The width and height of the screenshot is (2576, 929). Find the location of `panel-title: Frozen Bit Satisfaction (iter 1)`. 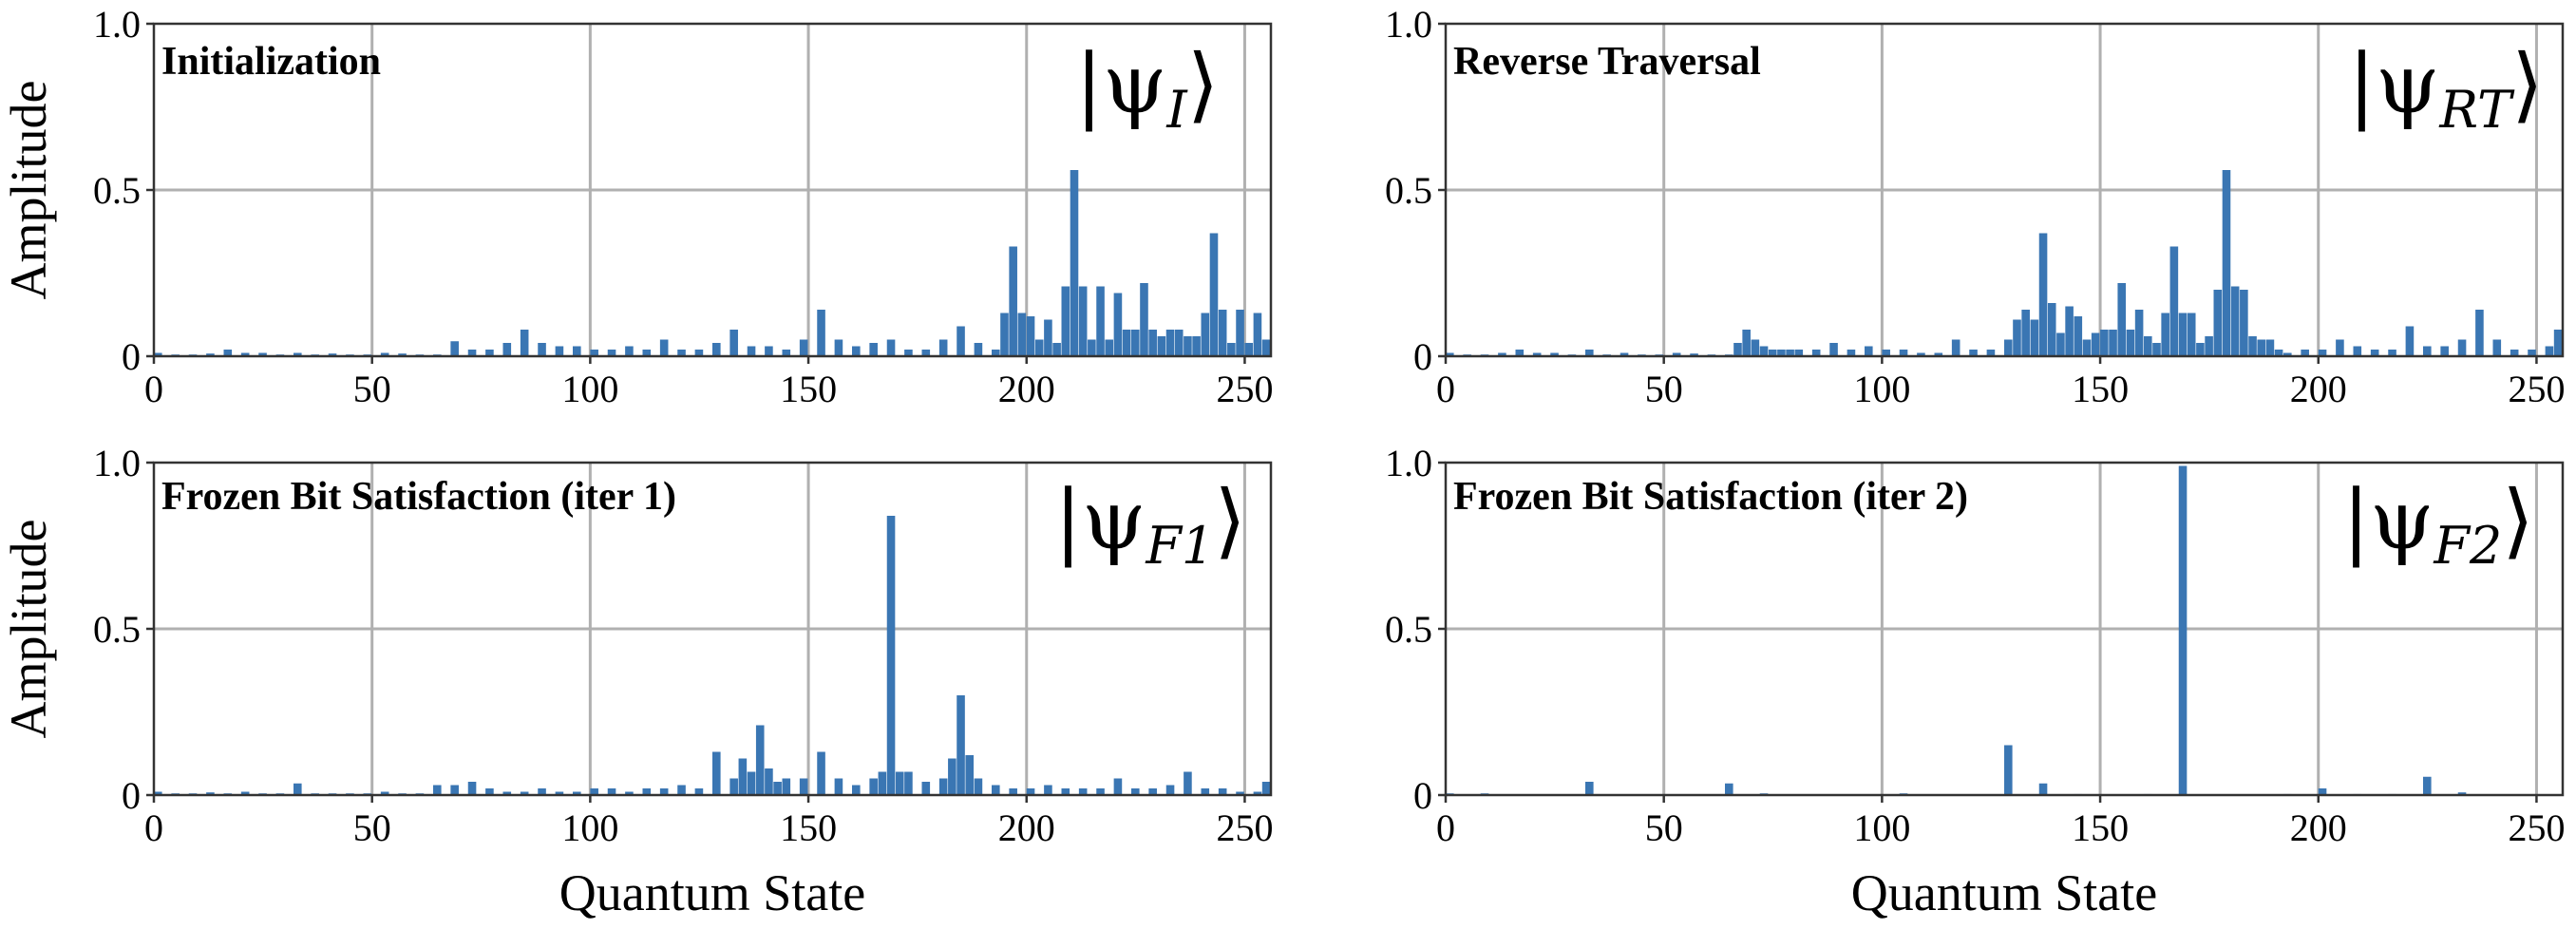

panel-title: Frozen Bit Satisfaction (iter 1) is located at coordinates (418, 497).